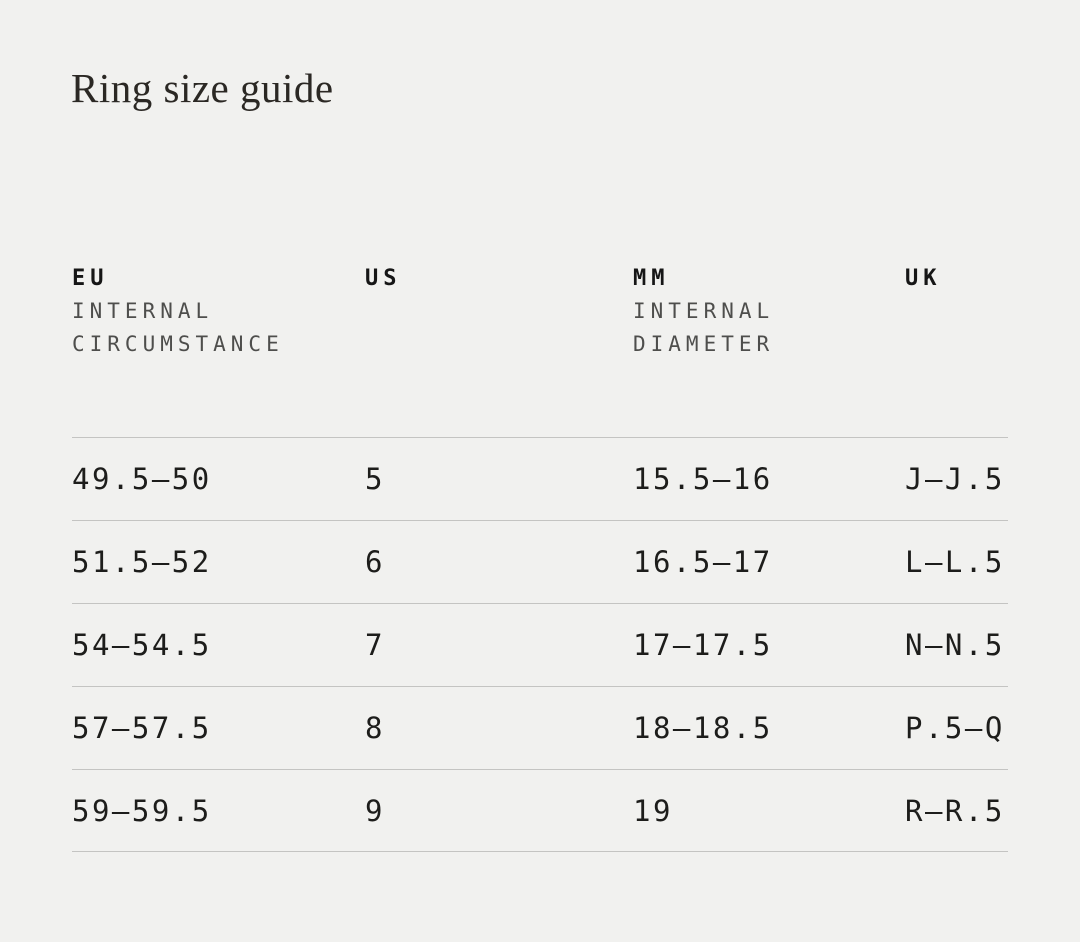  Describe the element at coordinates (704, 311) in the screenshot. I see `column-sub-mm-line1: INTERNAL` at that location.